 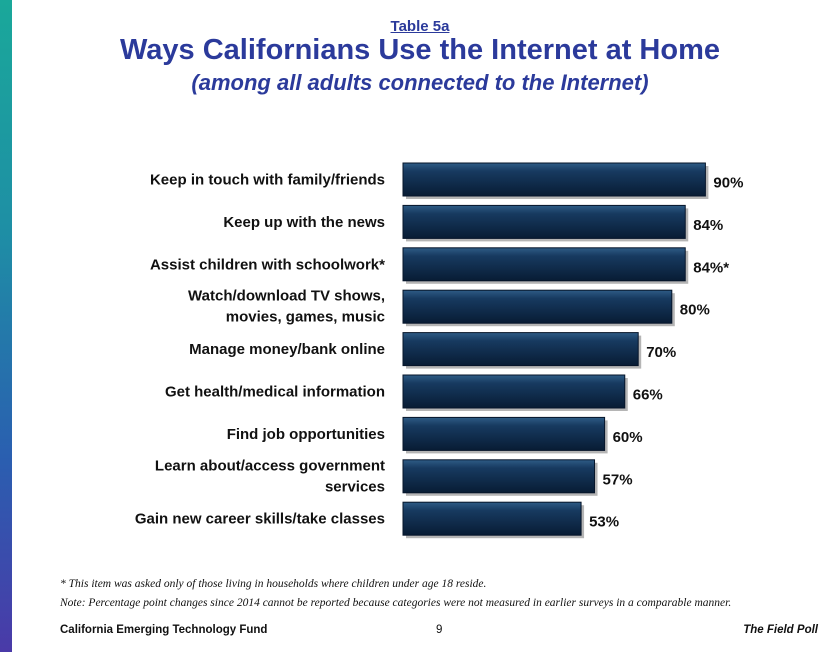 I want to click on category-label-0: Keep in touch with family/friends, so click(x=267, y=180).